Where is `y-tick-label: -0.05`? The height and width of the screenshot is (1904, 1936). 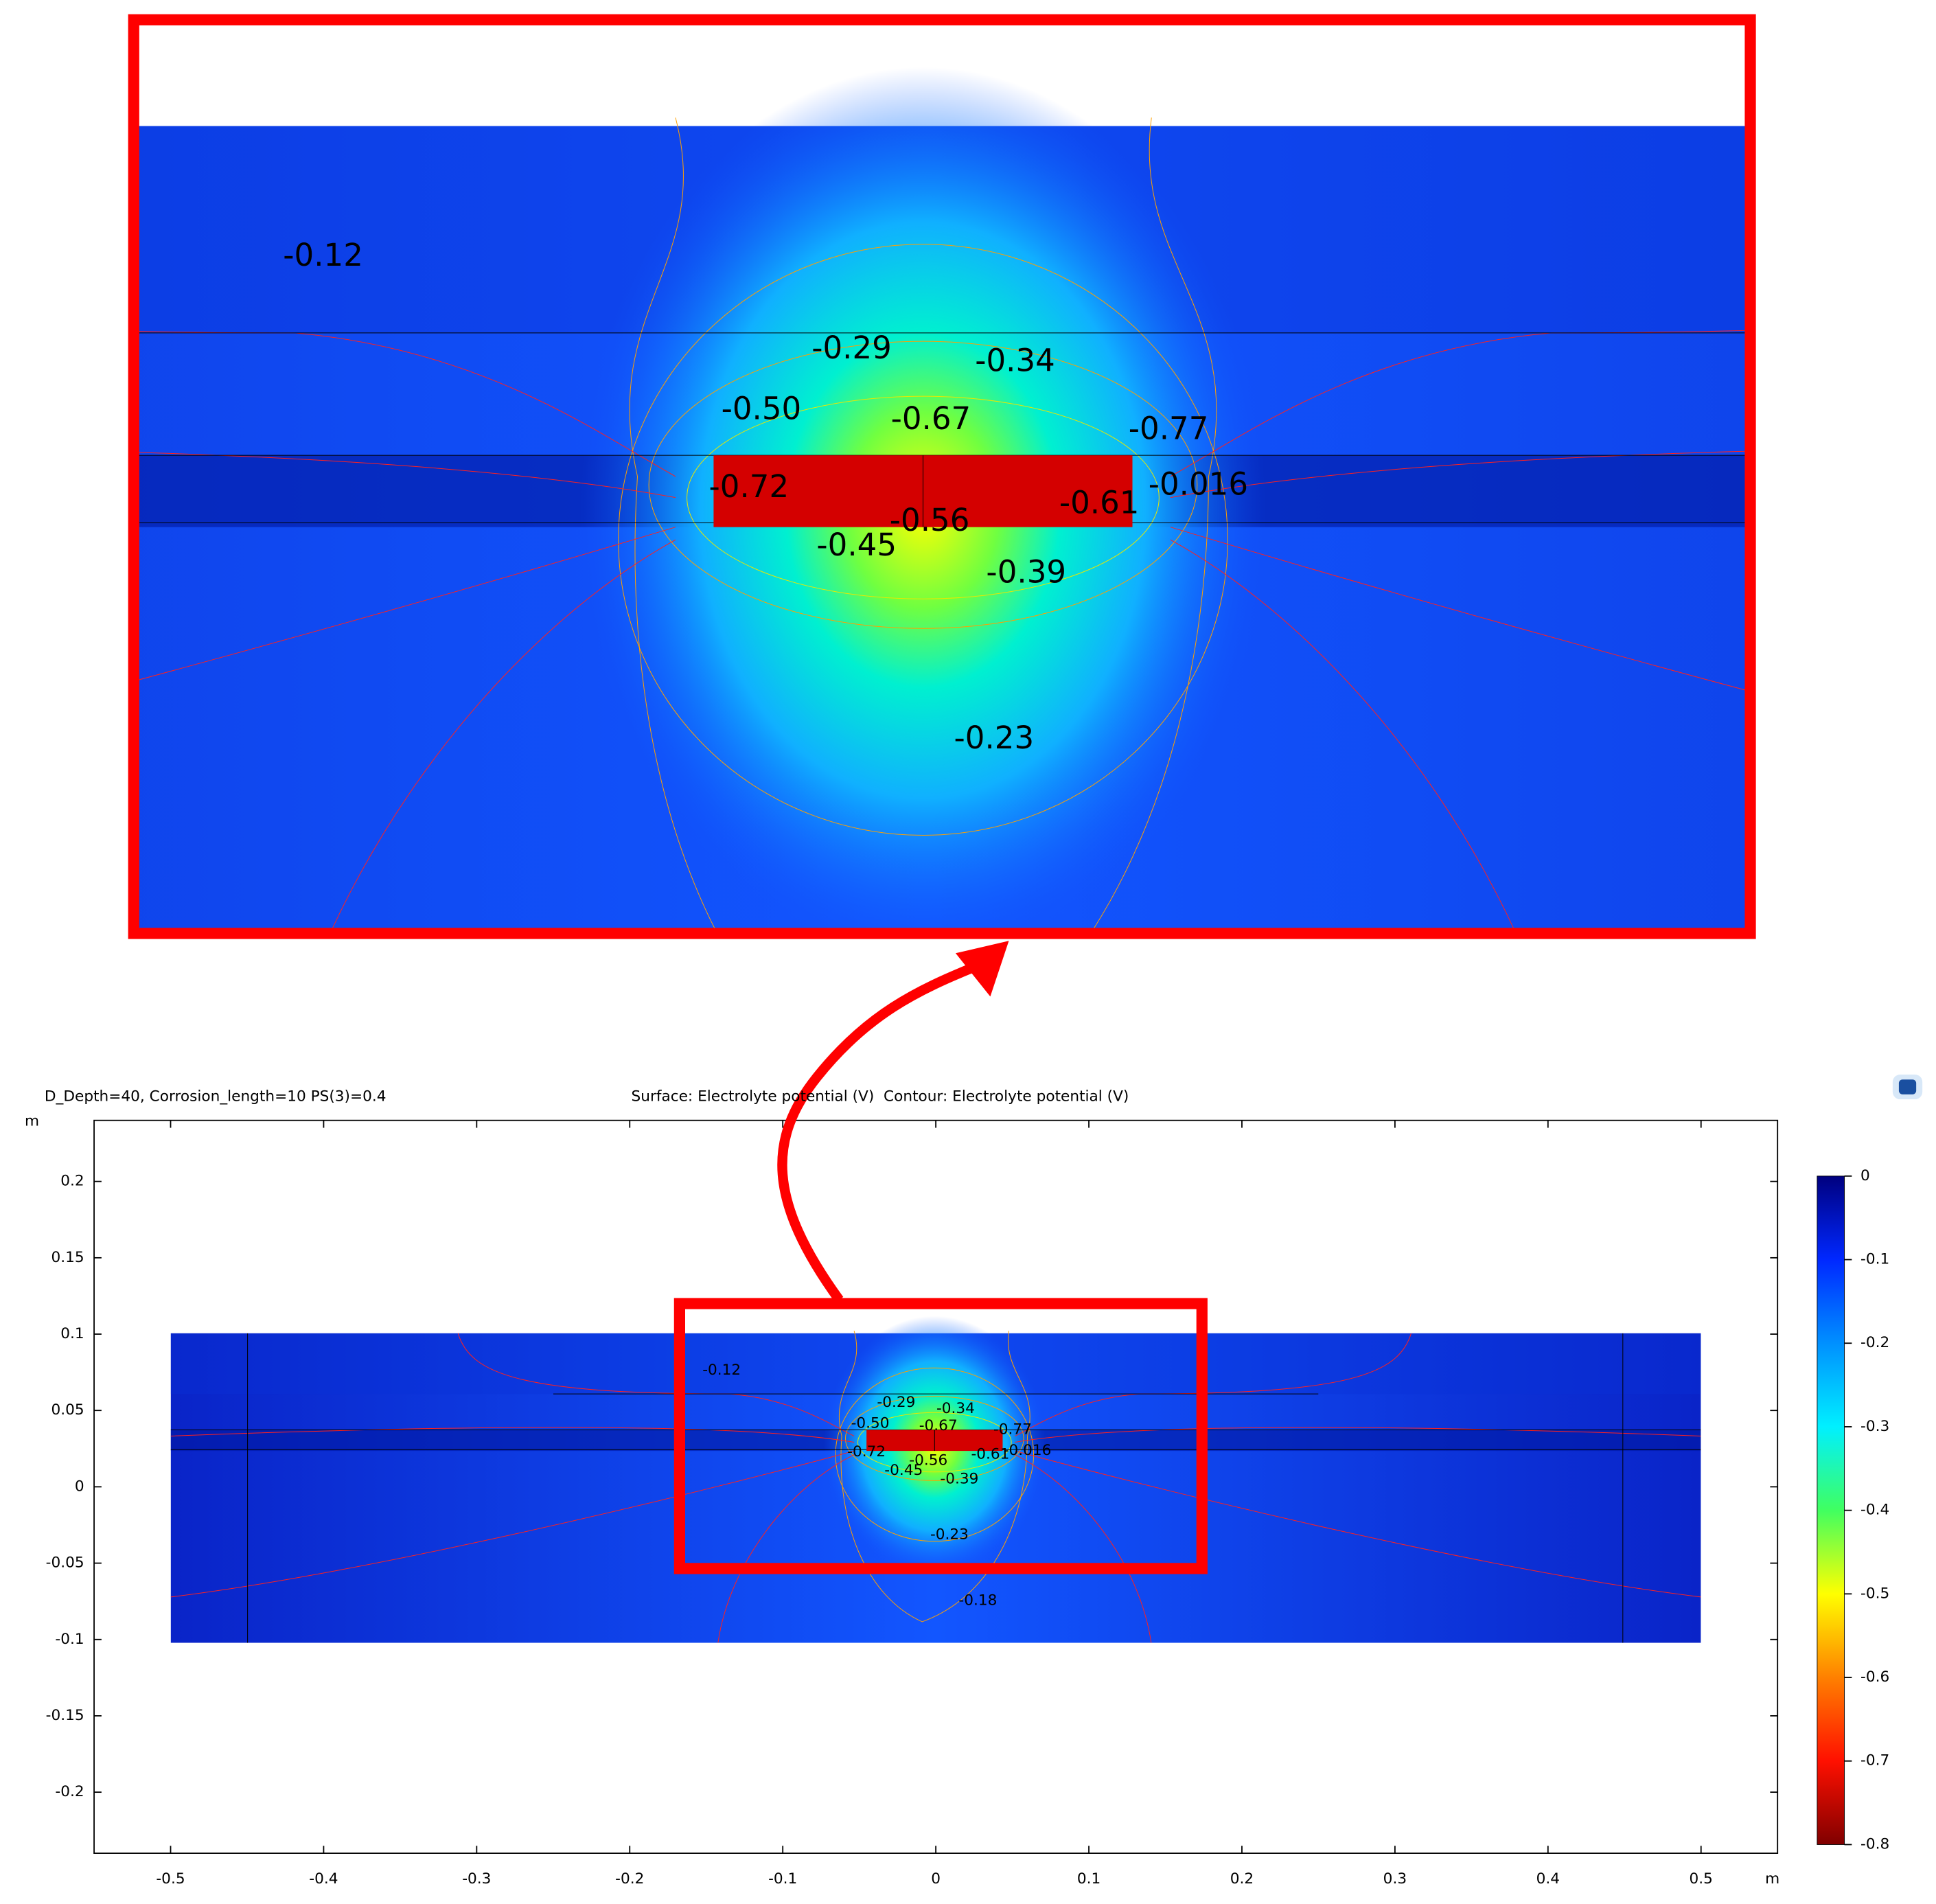
y-tick-label: -0.05 is located at coordinates (65, 1563).